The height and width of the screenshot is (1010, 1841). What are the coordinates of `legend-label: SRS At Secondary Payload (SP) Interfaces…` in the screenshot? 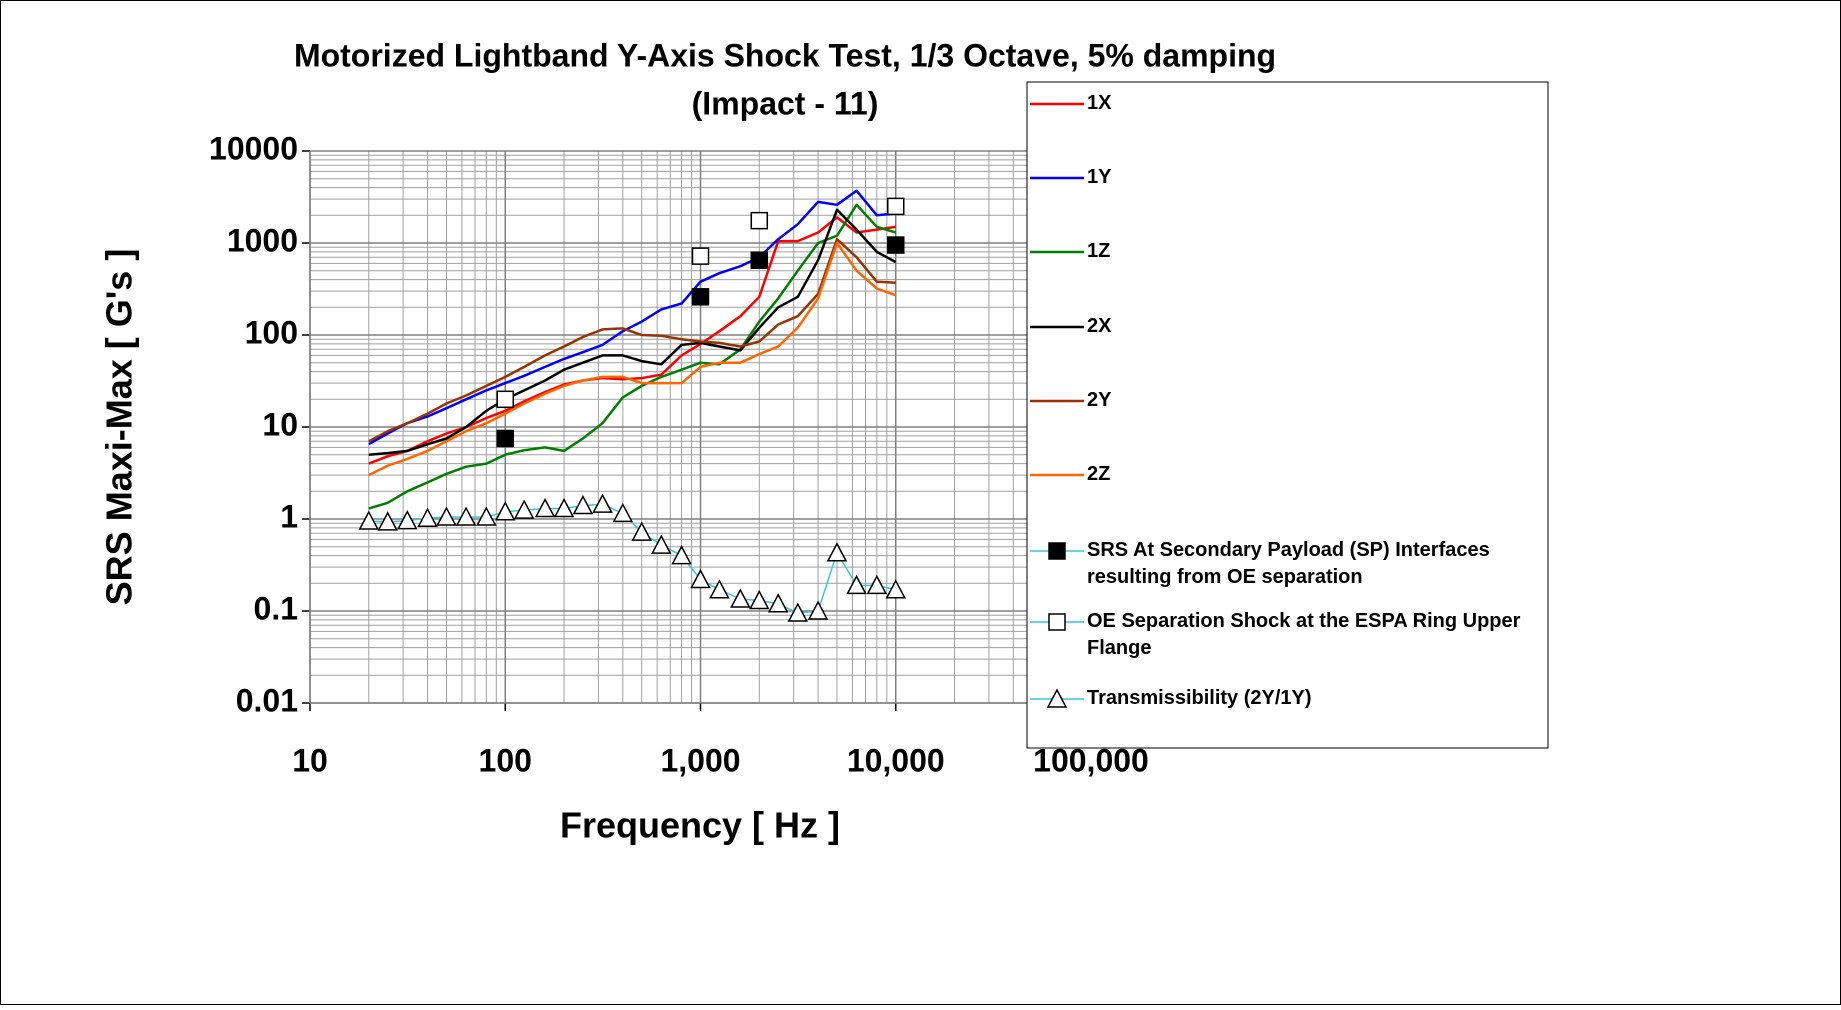 It's located at (1288, 563).